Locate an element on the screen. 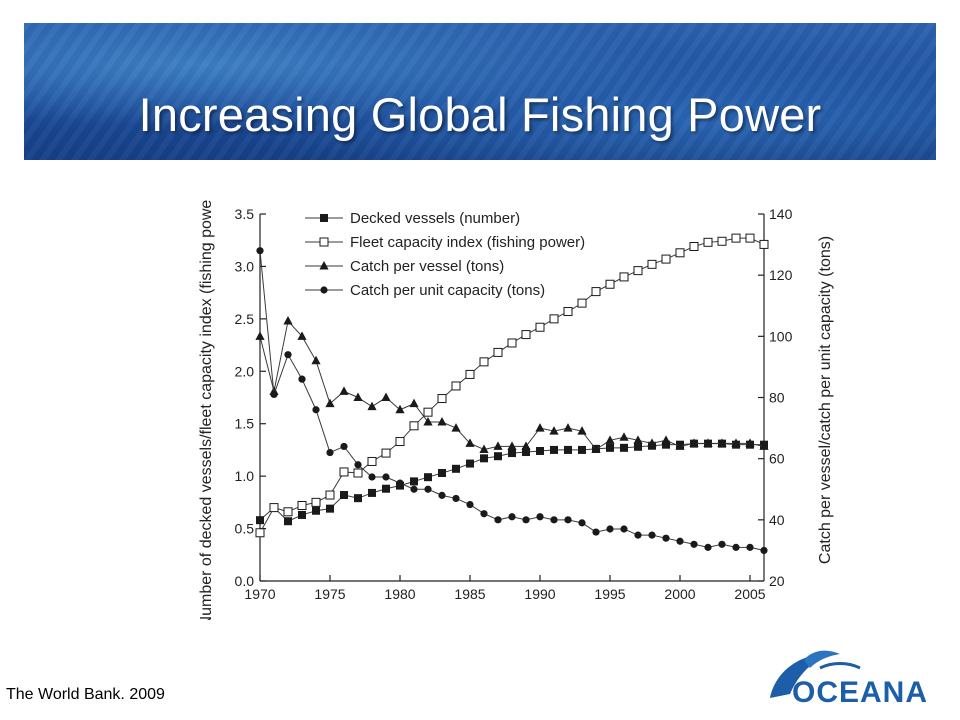 Image resolution: width=960 pixels, height=720 pixels. left-tick-label: 0.5 is located at coordinates (245, 529).